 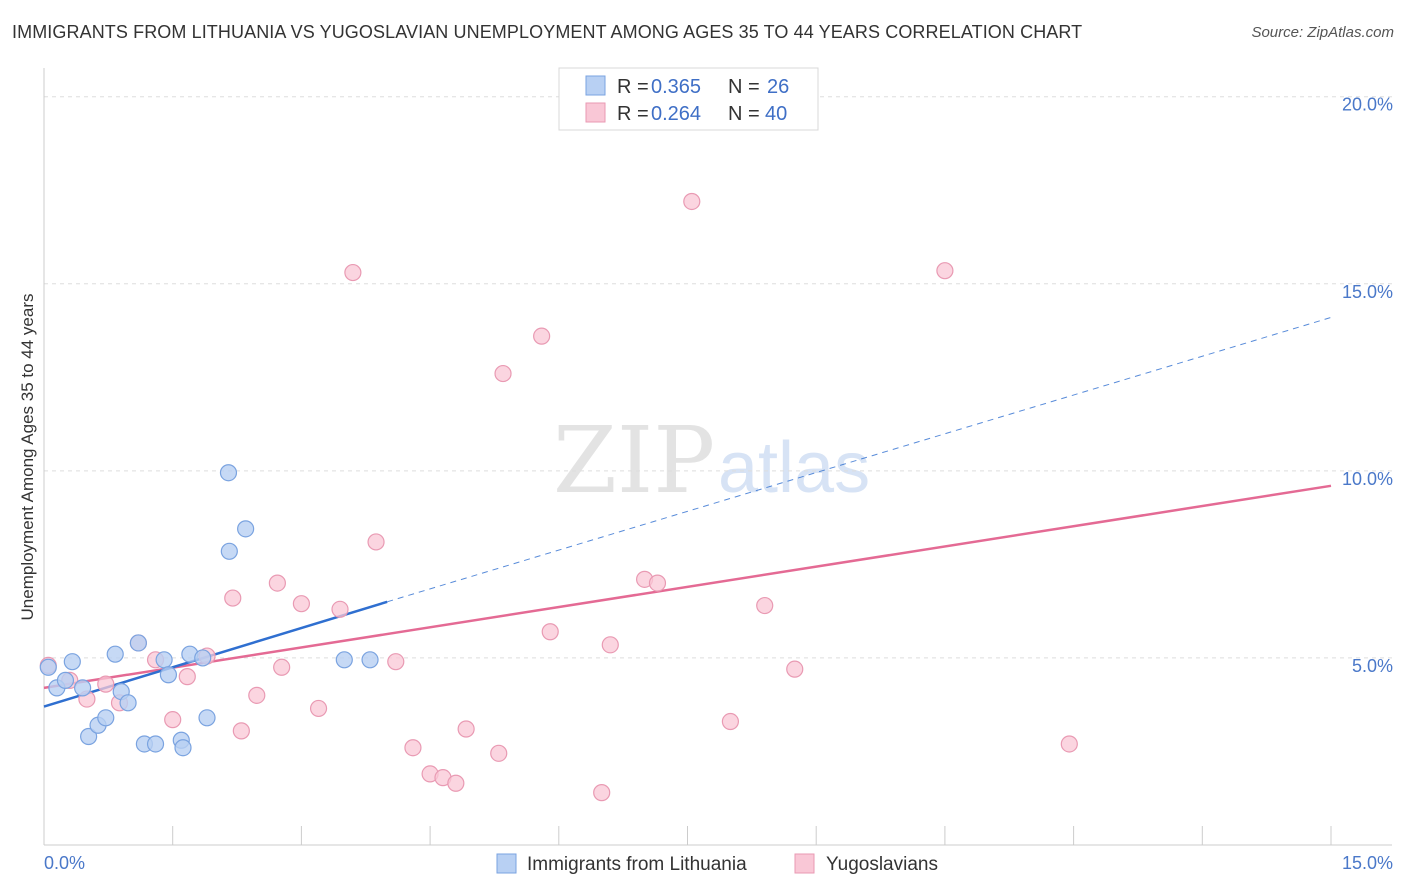 What do you see at coordinates (1322, 32) in the screenshot?
I see `chart-source: Source: ZipAtlas.com` at bounding box center [1322, 32].